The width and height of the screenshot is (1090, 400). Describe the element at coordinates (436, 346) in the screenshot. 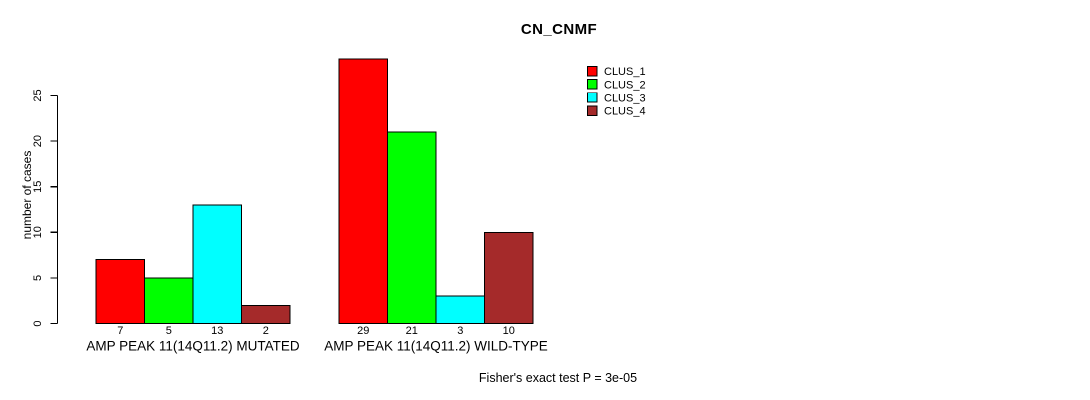

I see `group-label: AMP PEAK 11(14Q11.2) WILD-TYPE` at that location.